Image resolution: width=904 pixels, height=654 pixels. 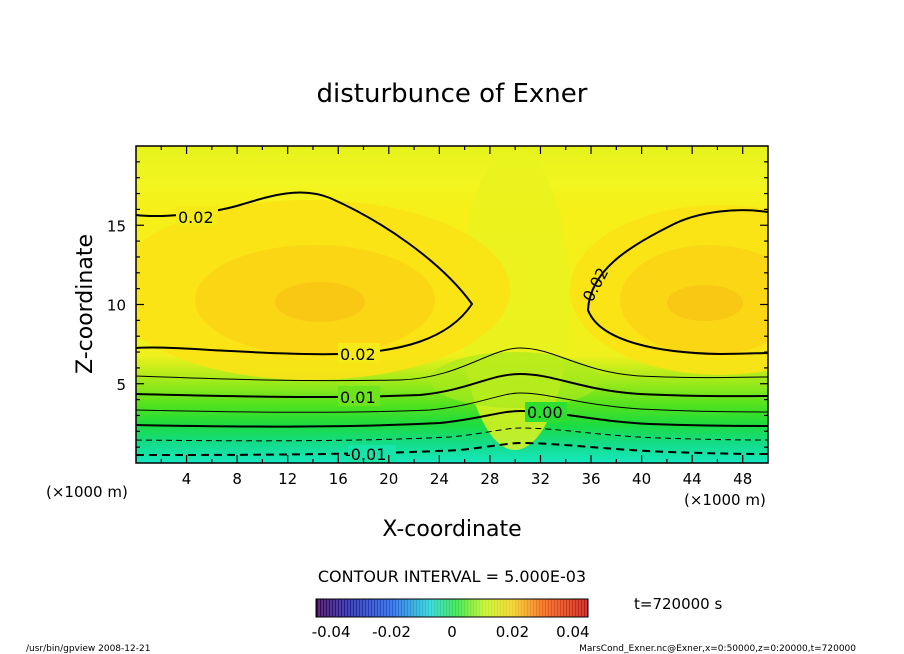 I want to click on x-tick-label: 4, so click(x=187, y=479).